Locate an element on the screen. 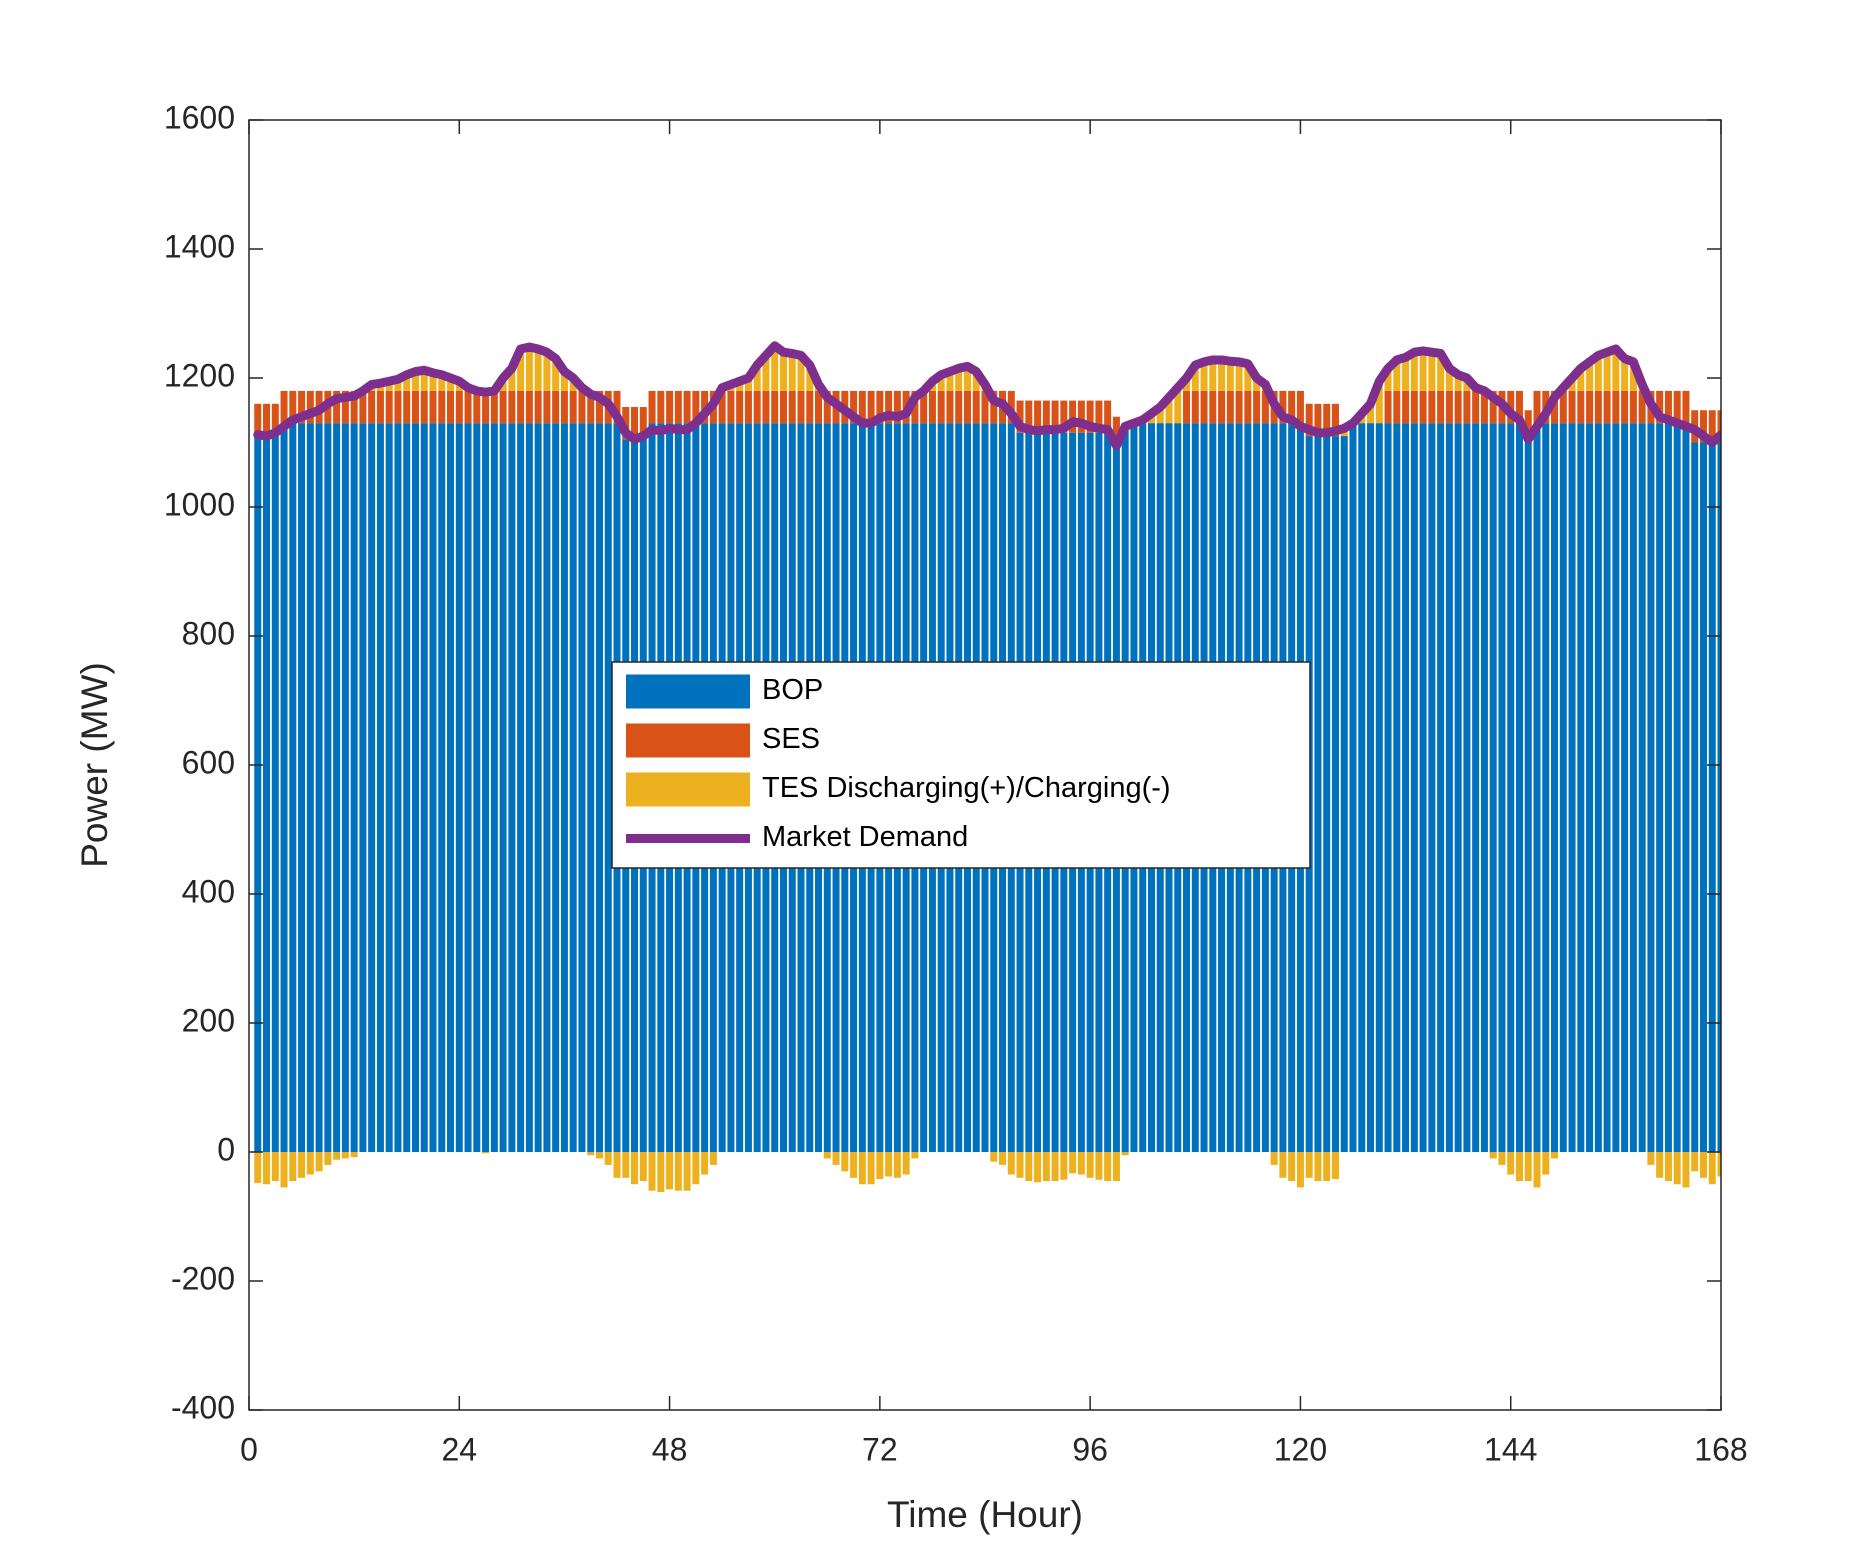 Image resolution: width=1875 pixels, height=1568 pixels. legend-label: Market Demand is located at coordinates (865, 837).